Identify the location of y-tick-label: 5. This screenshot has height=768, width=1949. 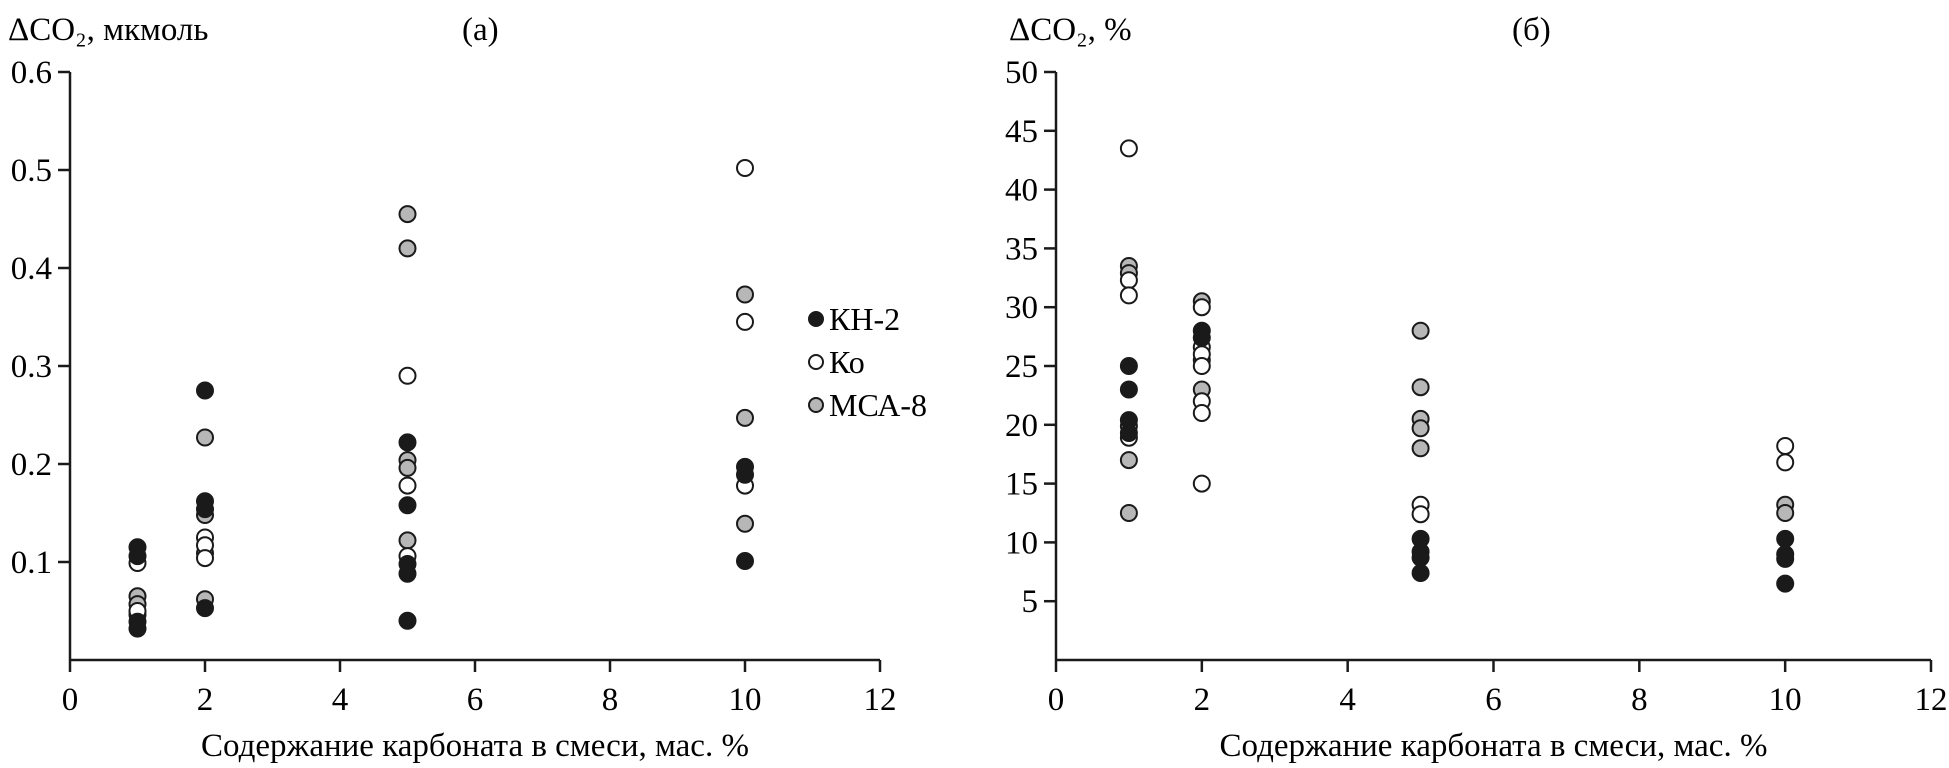
(1030, 602).